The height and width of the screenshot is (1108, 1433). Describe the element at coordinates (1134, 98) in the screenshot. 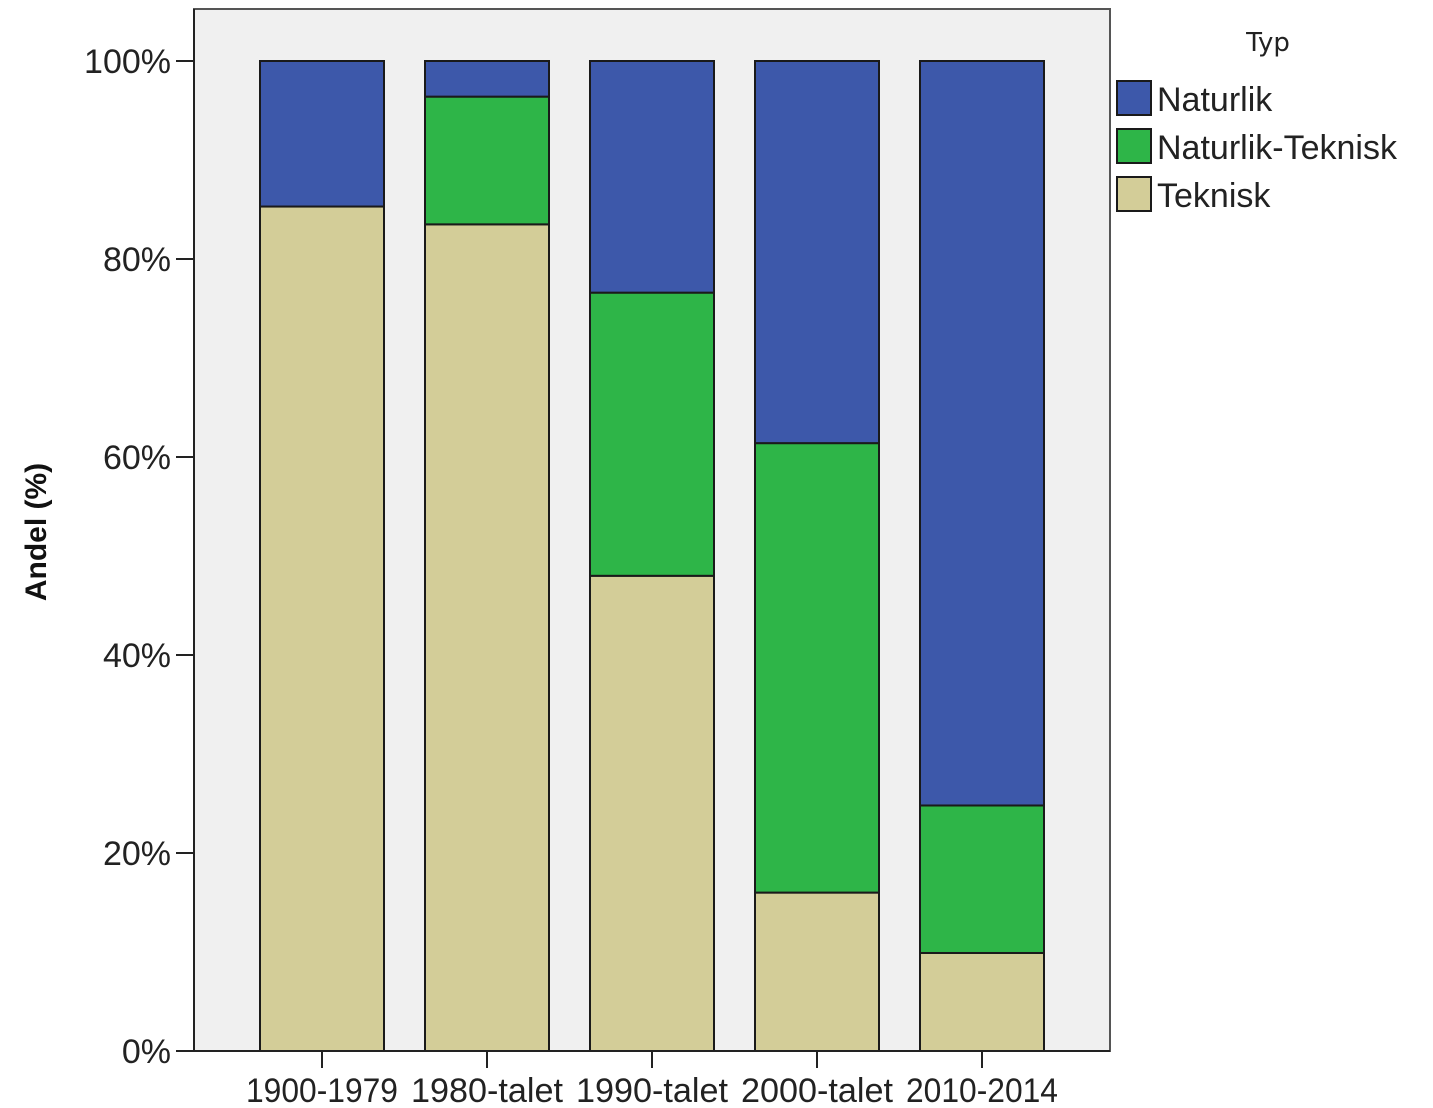

I see `legend-swatch-naturlik` at that location.